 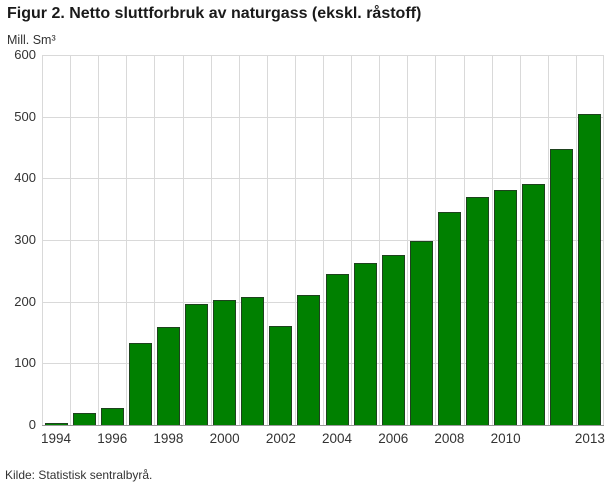 I want to click on bar-2000, so click(x=225, y=362).